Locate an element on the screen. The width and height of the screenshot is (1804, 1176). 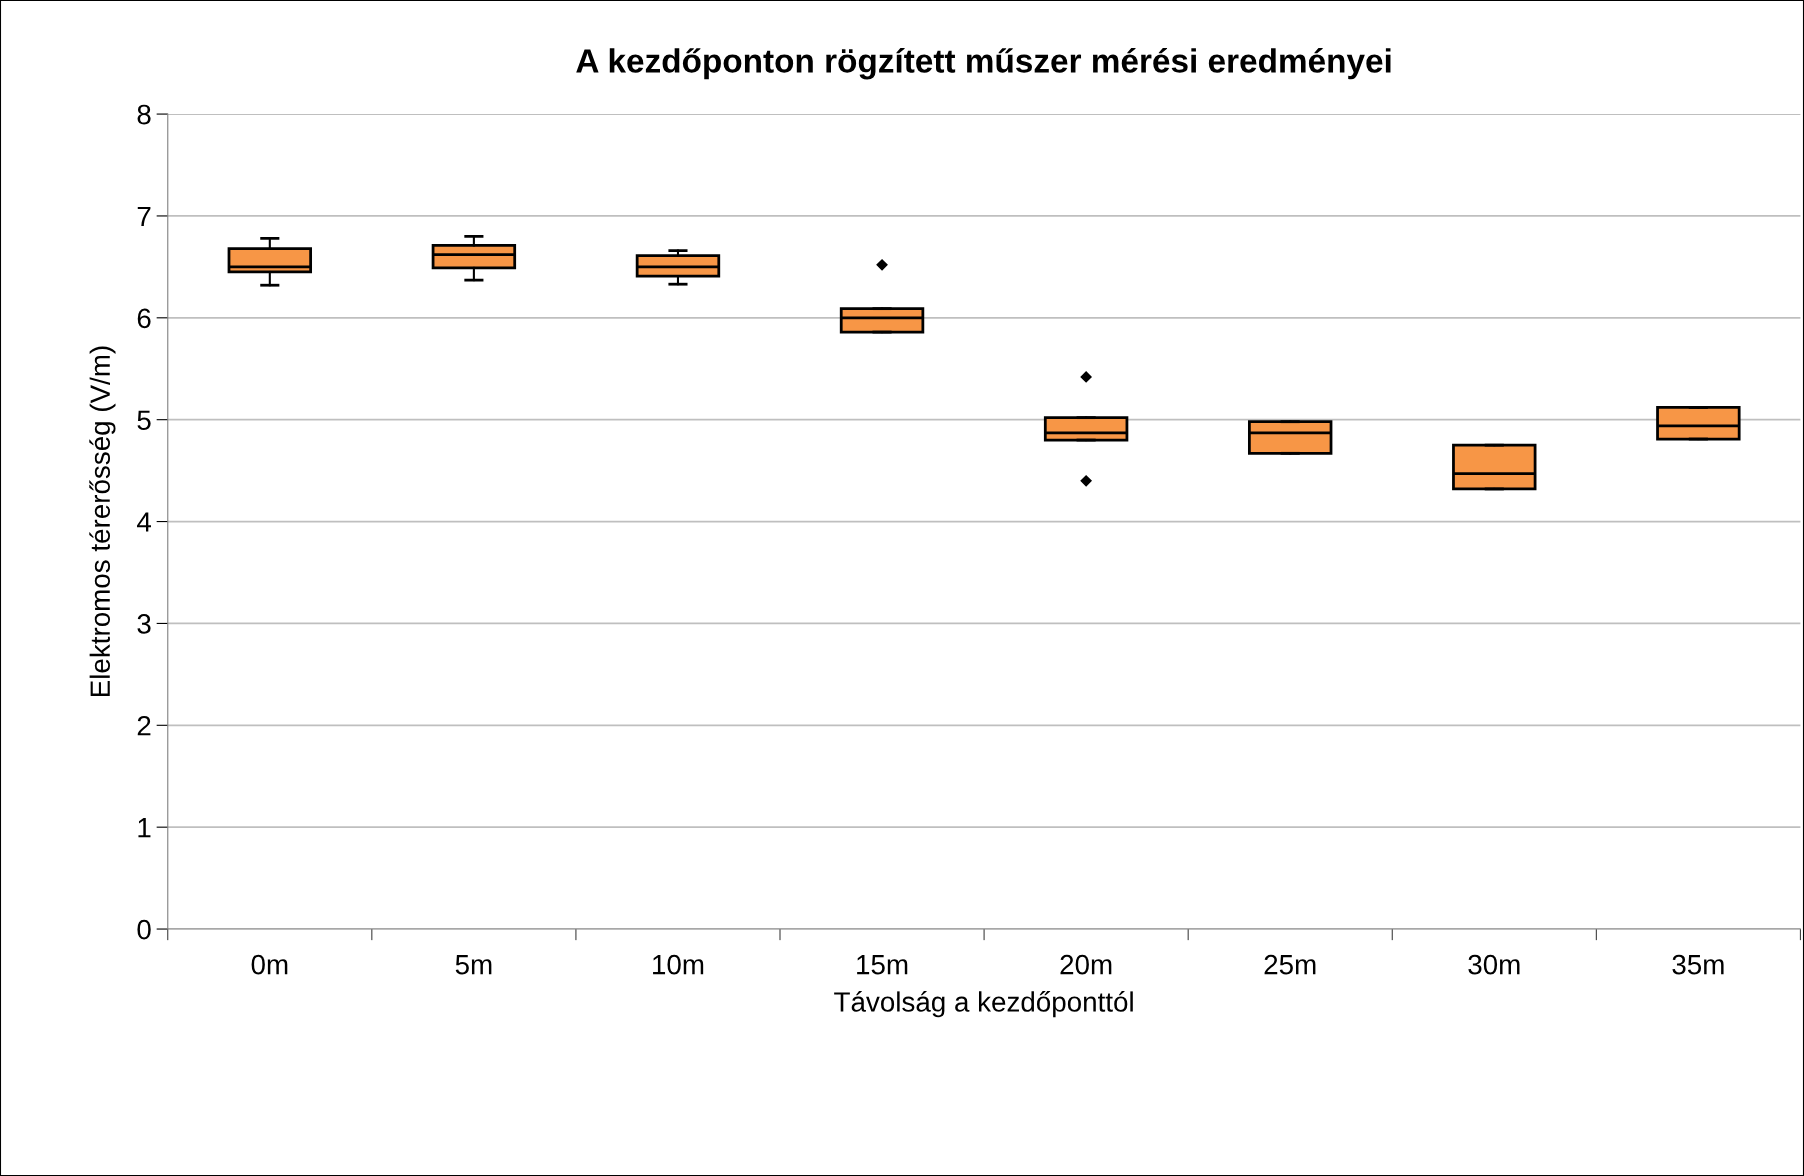
x-tick-label: 30m is located at coordinates (1494, 964).